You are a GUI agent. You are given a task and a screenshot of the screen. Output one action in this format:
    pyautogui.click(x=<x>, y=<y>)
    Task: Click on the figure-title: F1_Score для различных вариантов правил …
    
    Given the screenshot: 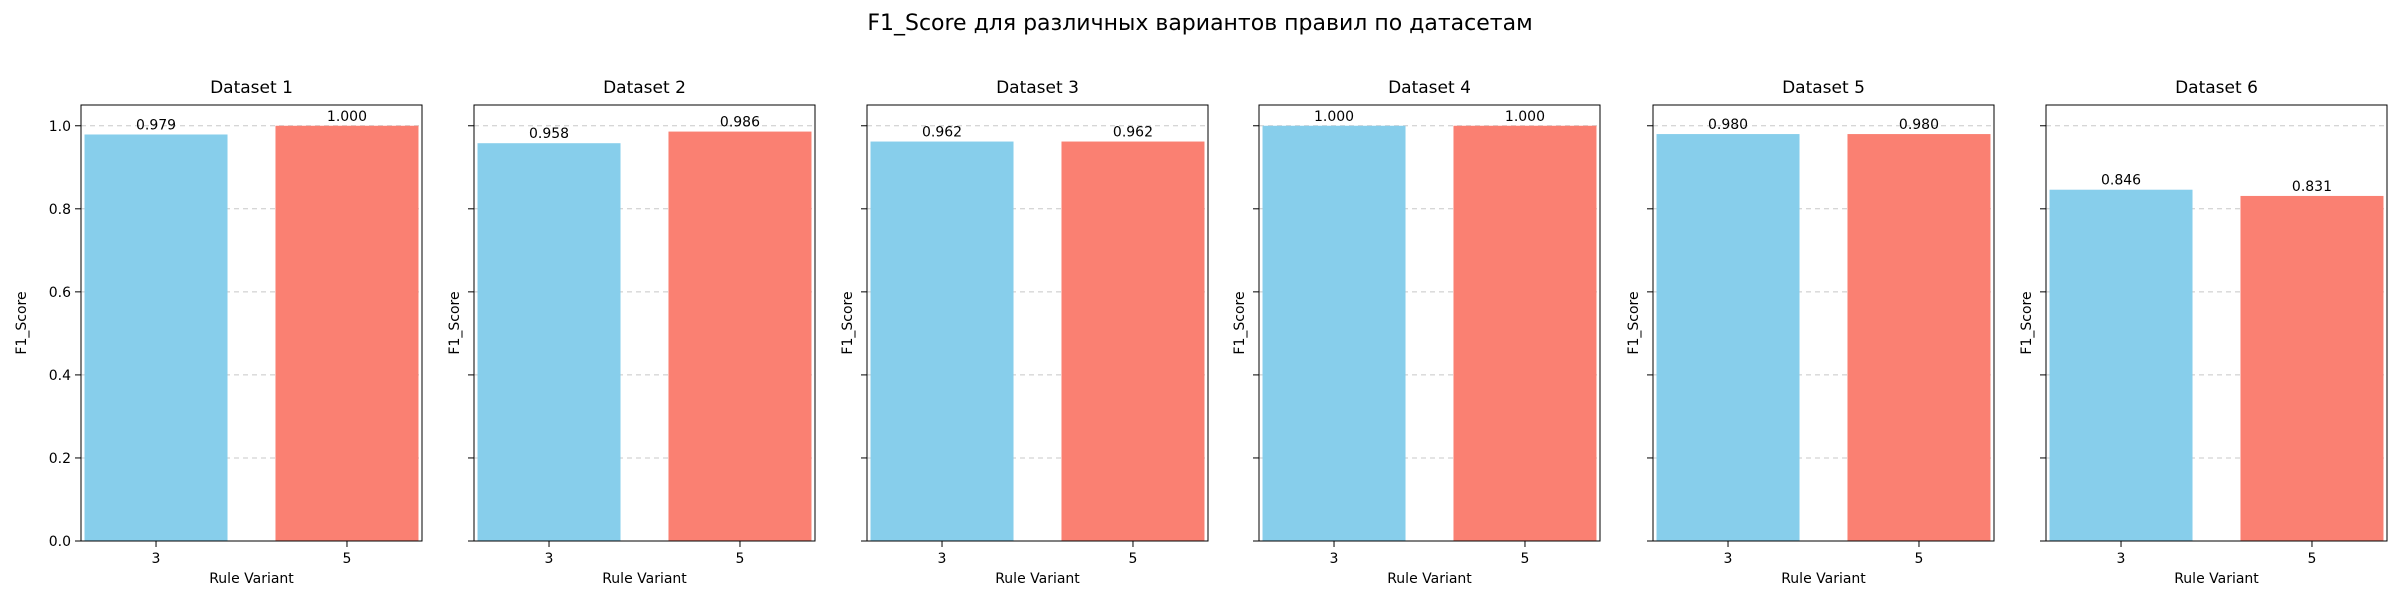 What is the action you would take?
    pyautogui.click(x=1199, y=23)
    